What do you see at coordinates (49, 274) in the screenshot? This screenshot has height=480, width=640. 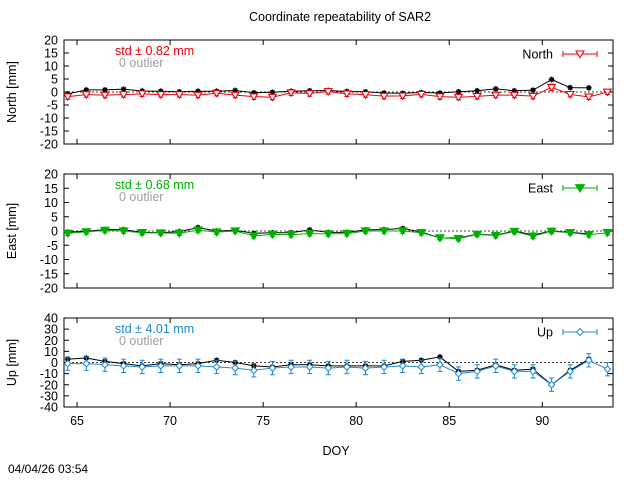 I see `east-ytick-label: -15` at bounding box center [49, 274].